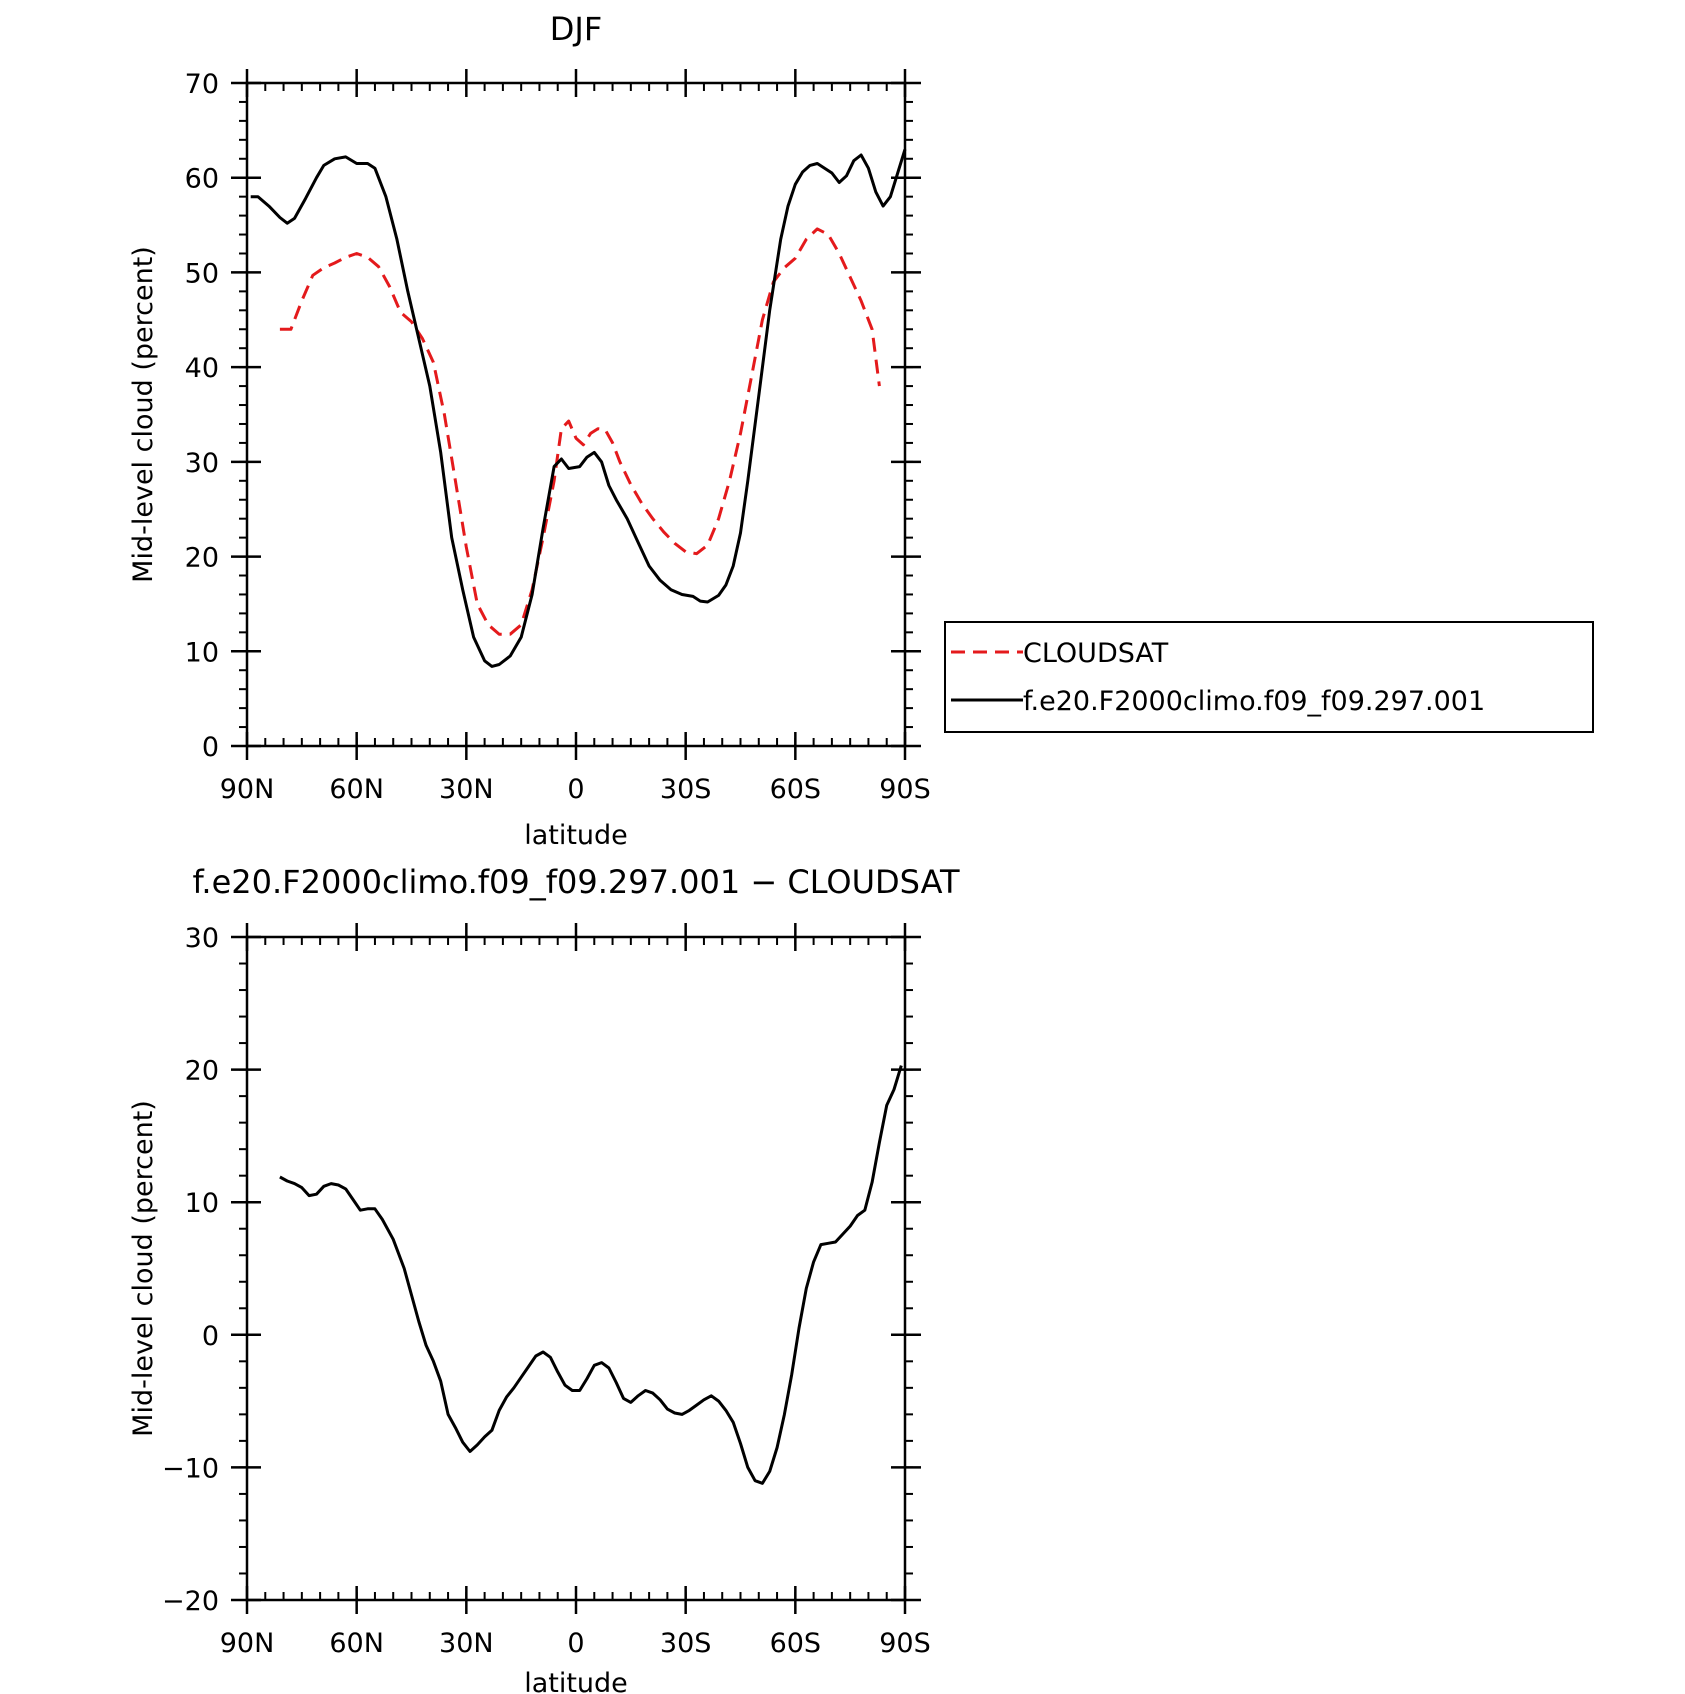 The image size is (1685, 1694). What do you see at coordinates (576, 29) in the screenshot?
I see `chart-title: DJF` at bounding box center [576, 29].